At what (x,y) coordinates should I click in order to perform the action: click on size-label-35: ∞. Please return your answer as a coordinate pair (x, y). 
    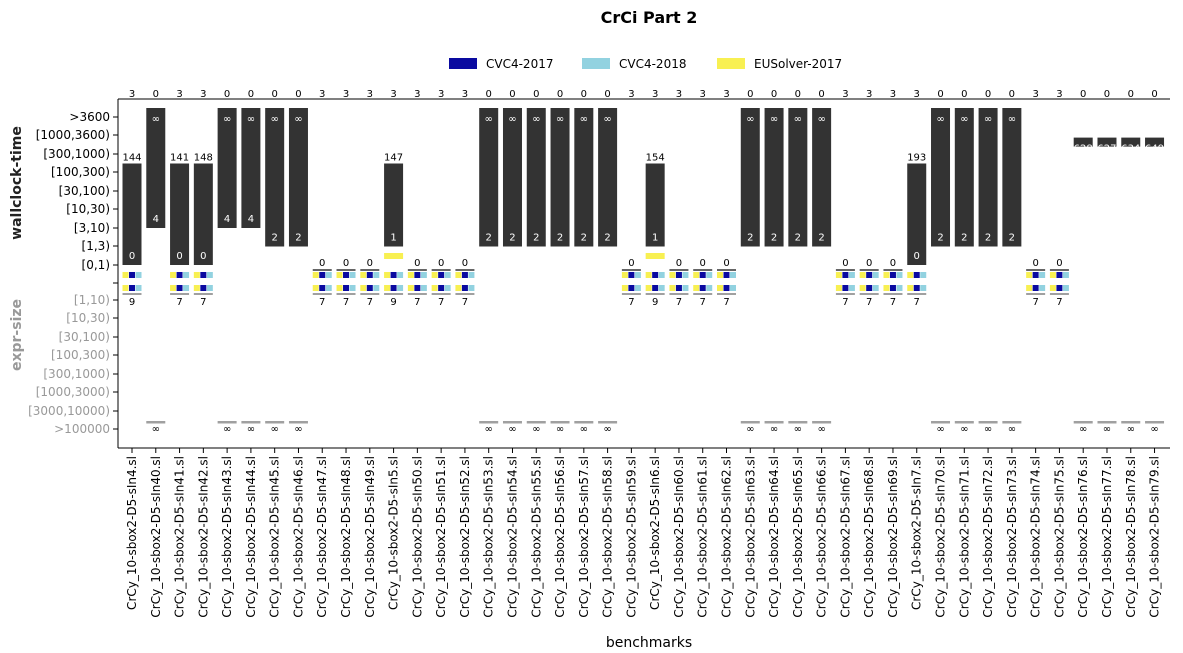
    Looking at the image, I should click on (964, 429).